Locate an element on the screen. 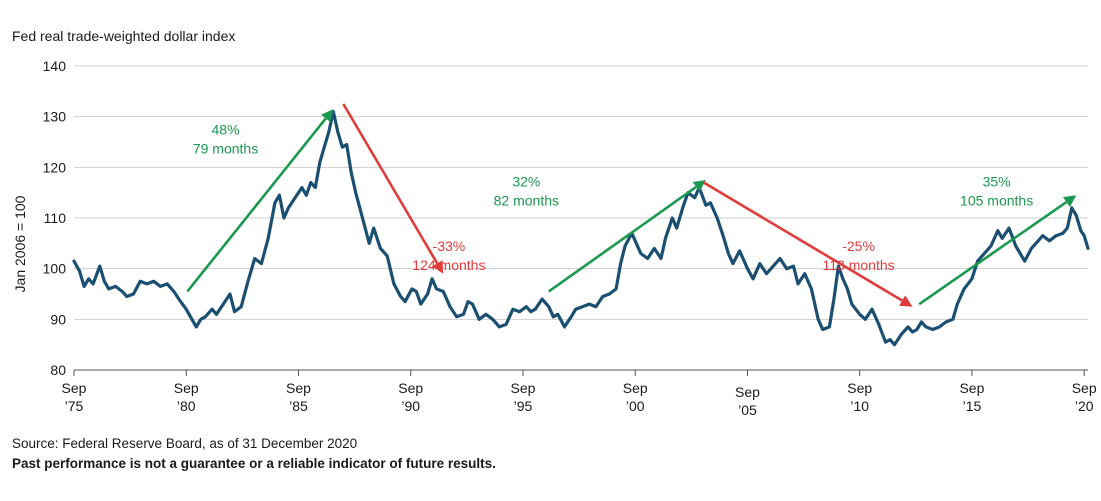 The height and width of the screenshot is (501, 1101). y-tick-label: 130 is located at coordinates (55, 117).